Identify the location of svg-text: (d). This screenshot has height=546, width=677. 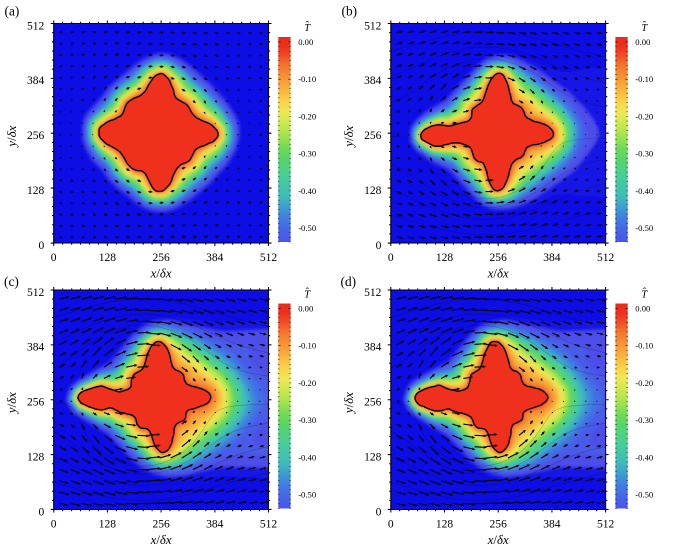
(349, 281).